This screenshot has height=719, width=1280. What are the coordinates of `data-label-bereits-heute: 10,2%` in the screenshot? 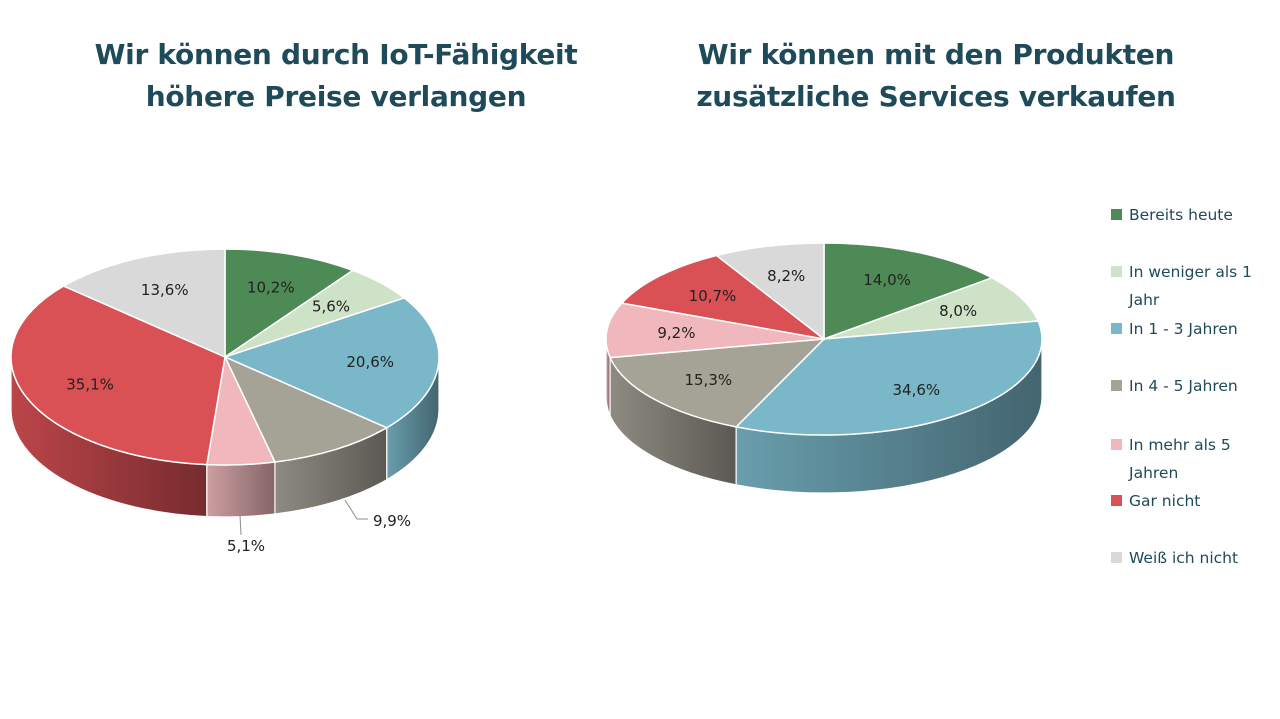 It's located at (271, 287).